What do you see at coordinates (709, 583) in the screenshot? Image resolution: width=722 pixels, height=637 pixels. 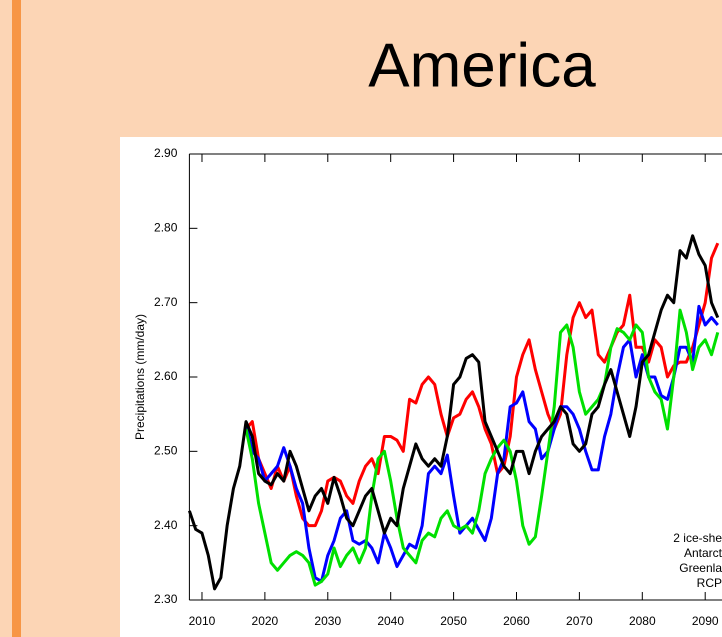 I see `legend-text: RCP` at bounding box center [709, 583].